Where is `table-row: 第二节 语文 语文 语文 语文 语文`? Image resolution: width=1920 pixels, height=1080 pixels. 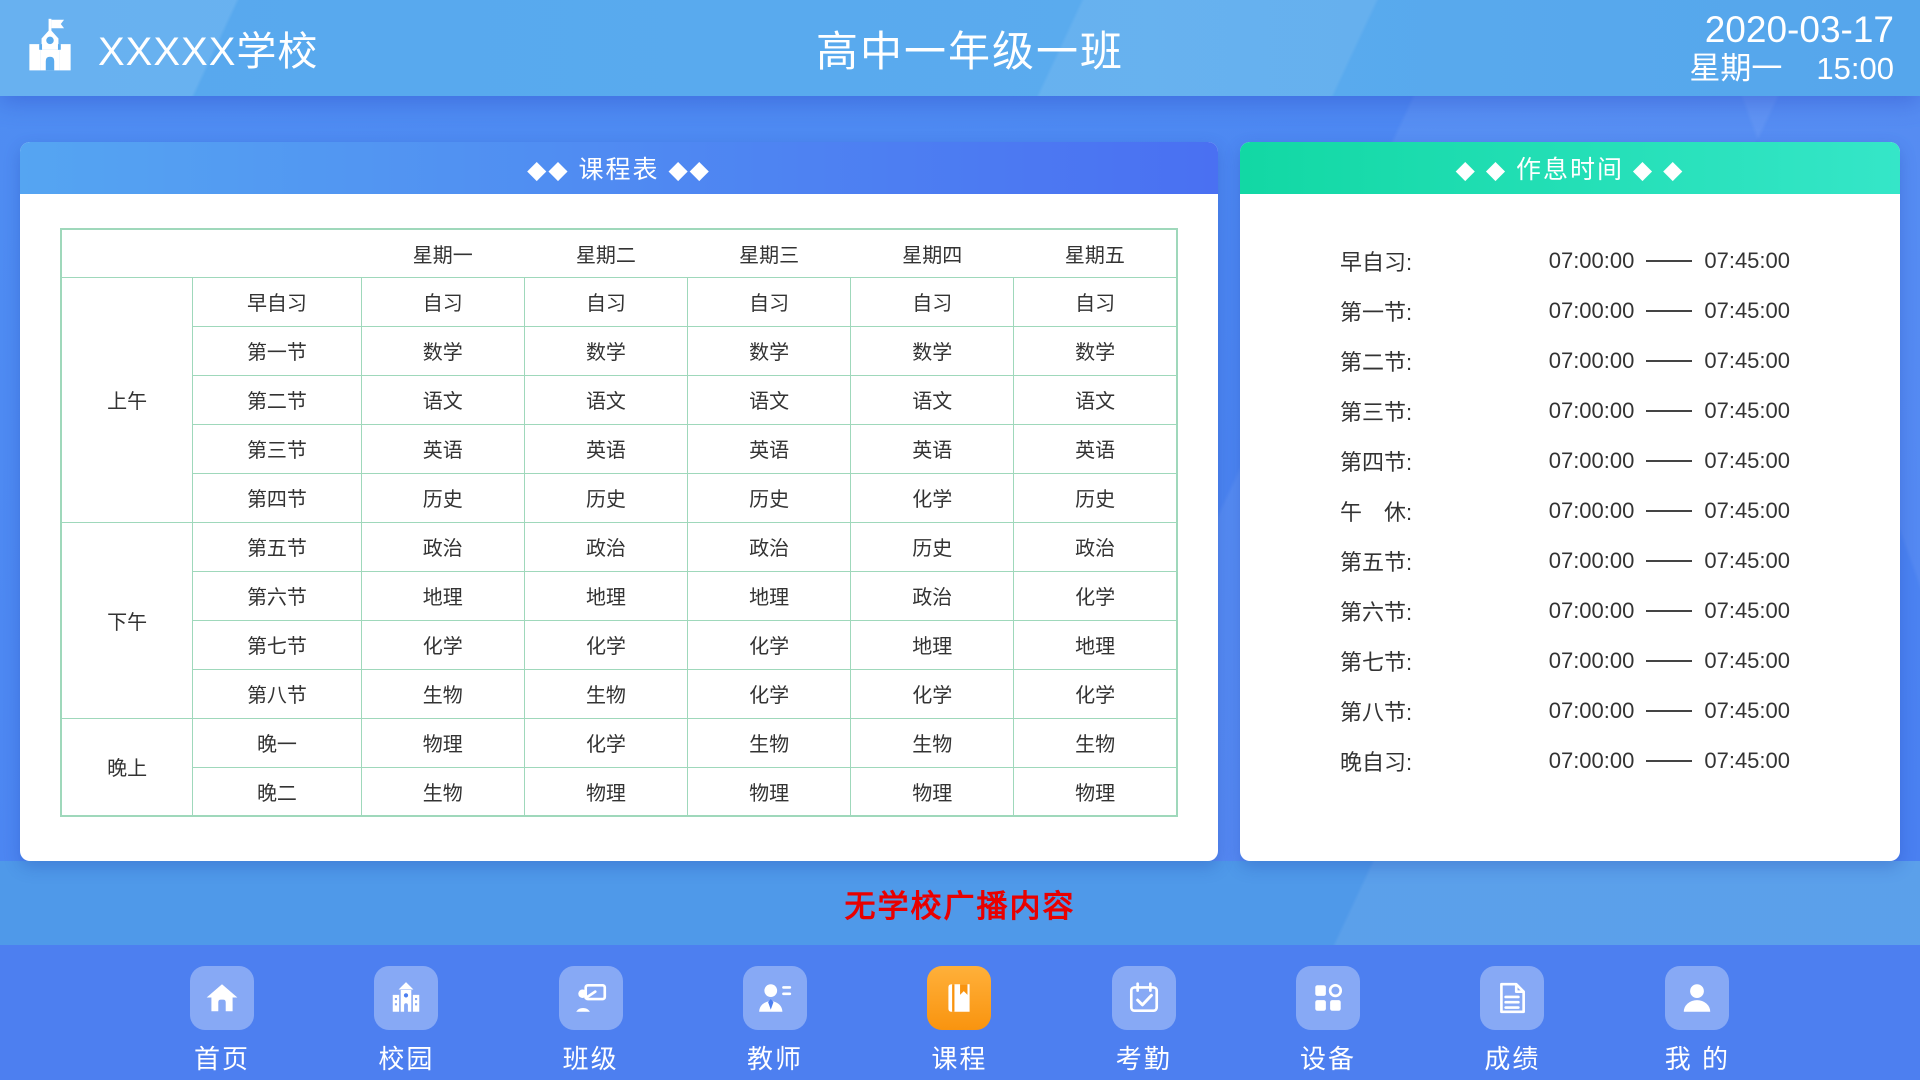 table-row: 第二节 语文 语文 语文 语文 语文 is located at coordinates (619, 399).